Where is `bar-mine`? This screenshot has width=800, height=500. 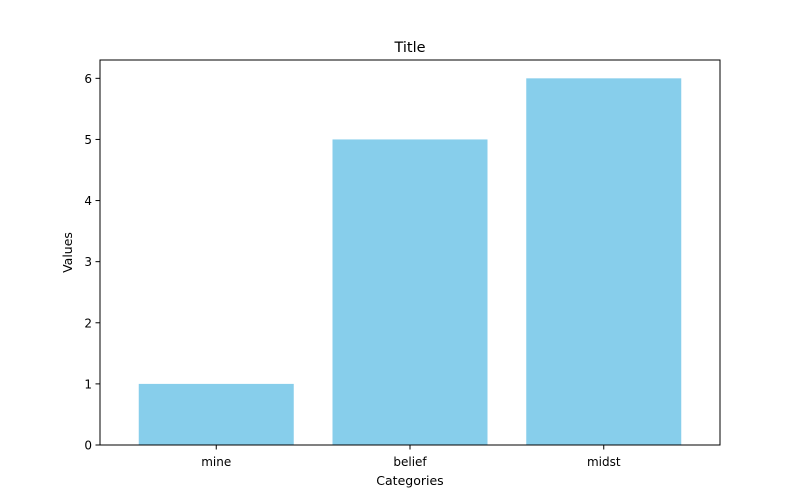 bar-mine is located at coordinates (216, 414).